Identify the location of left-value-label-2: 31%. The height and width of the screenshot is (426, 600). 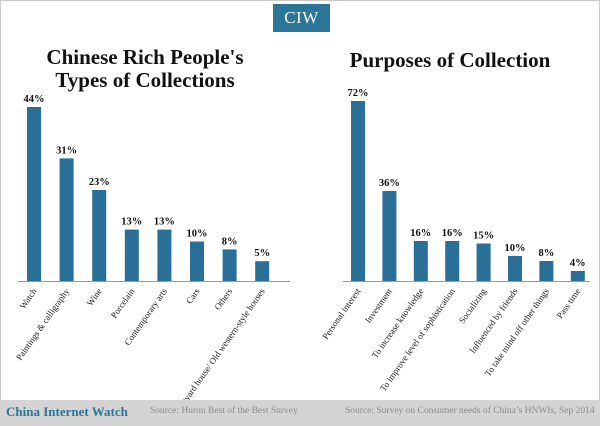
(66, 150).